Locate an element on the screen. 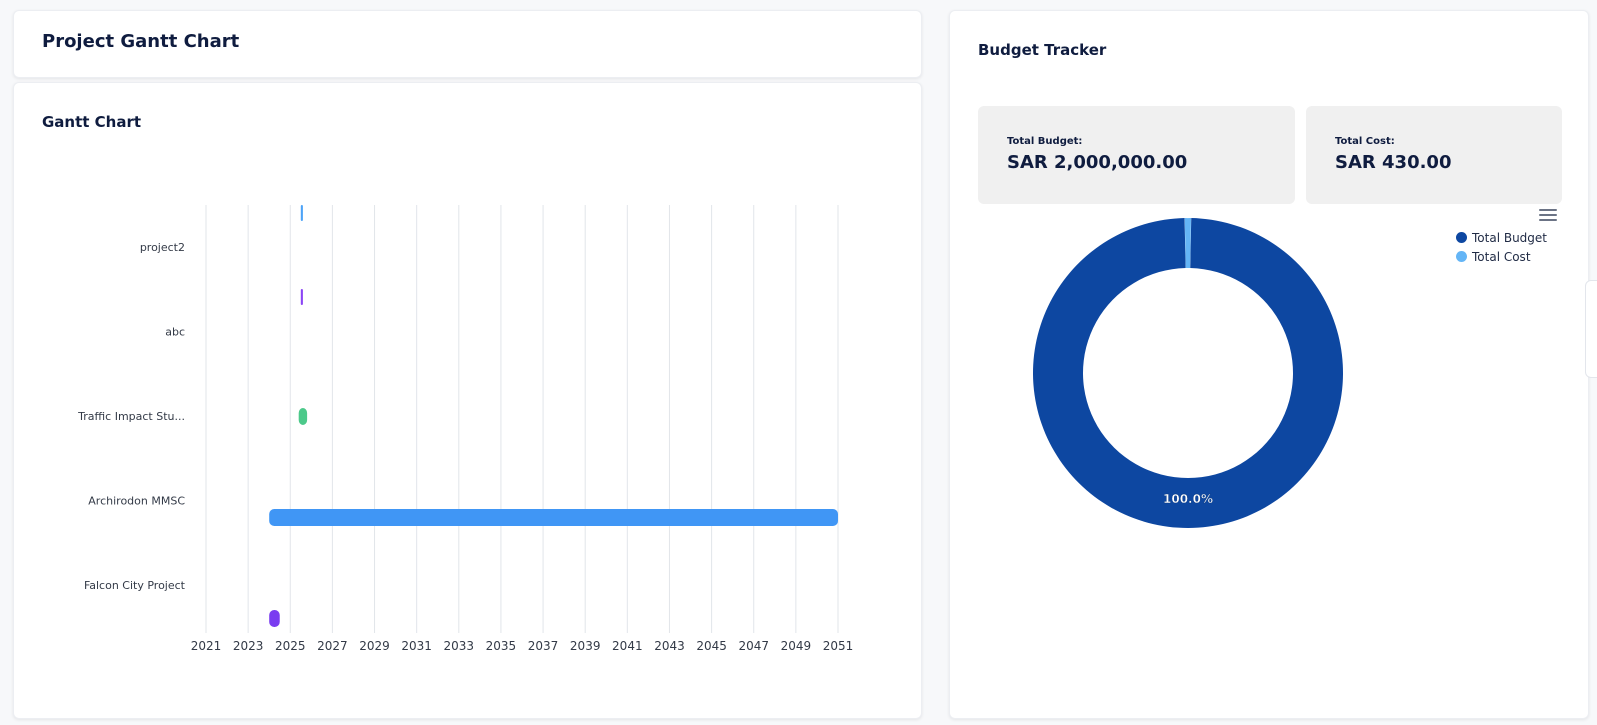 The width and height of the screenshot is (1597, 725). hamburger-menu-icon is located at coordinates (1548, 216).